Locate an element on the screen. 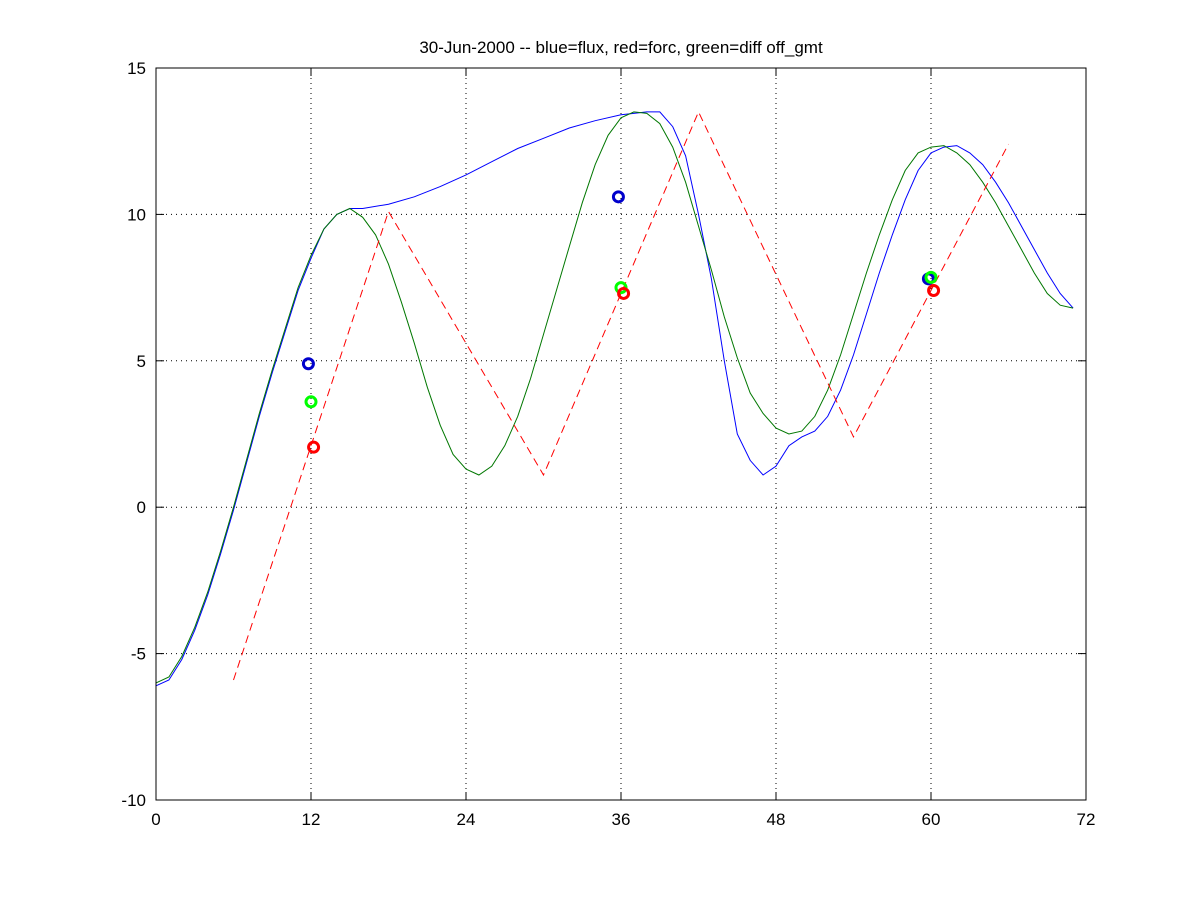 The image size is (1200, 900). y-tick-label: 15 is located at coordinates (136, 68).